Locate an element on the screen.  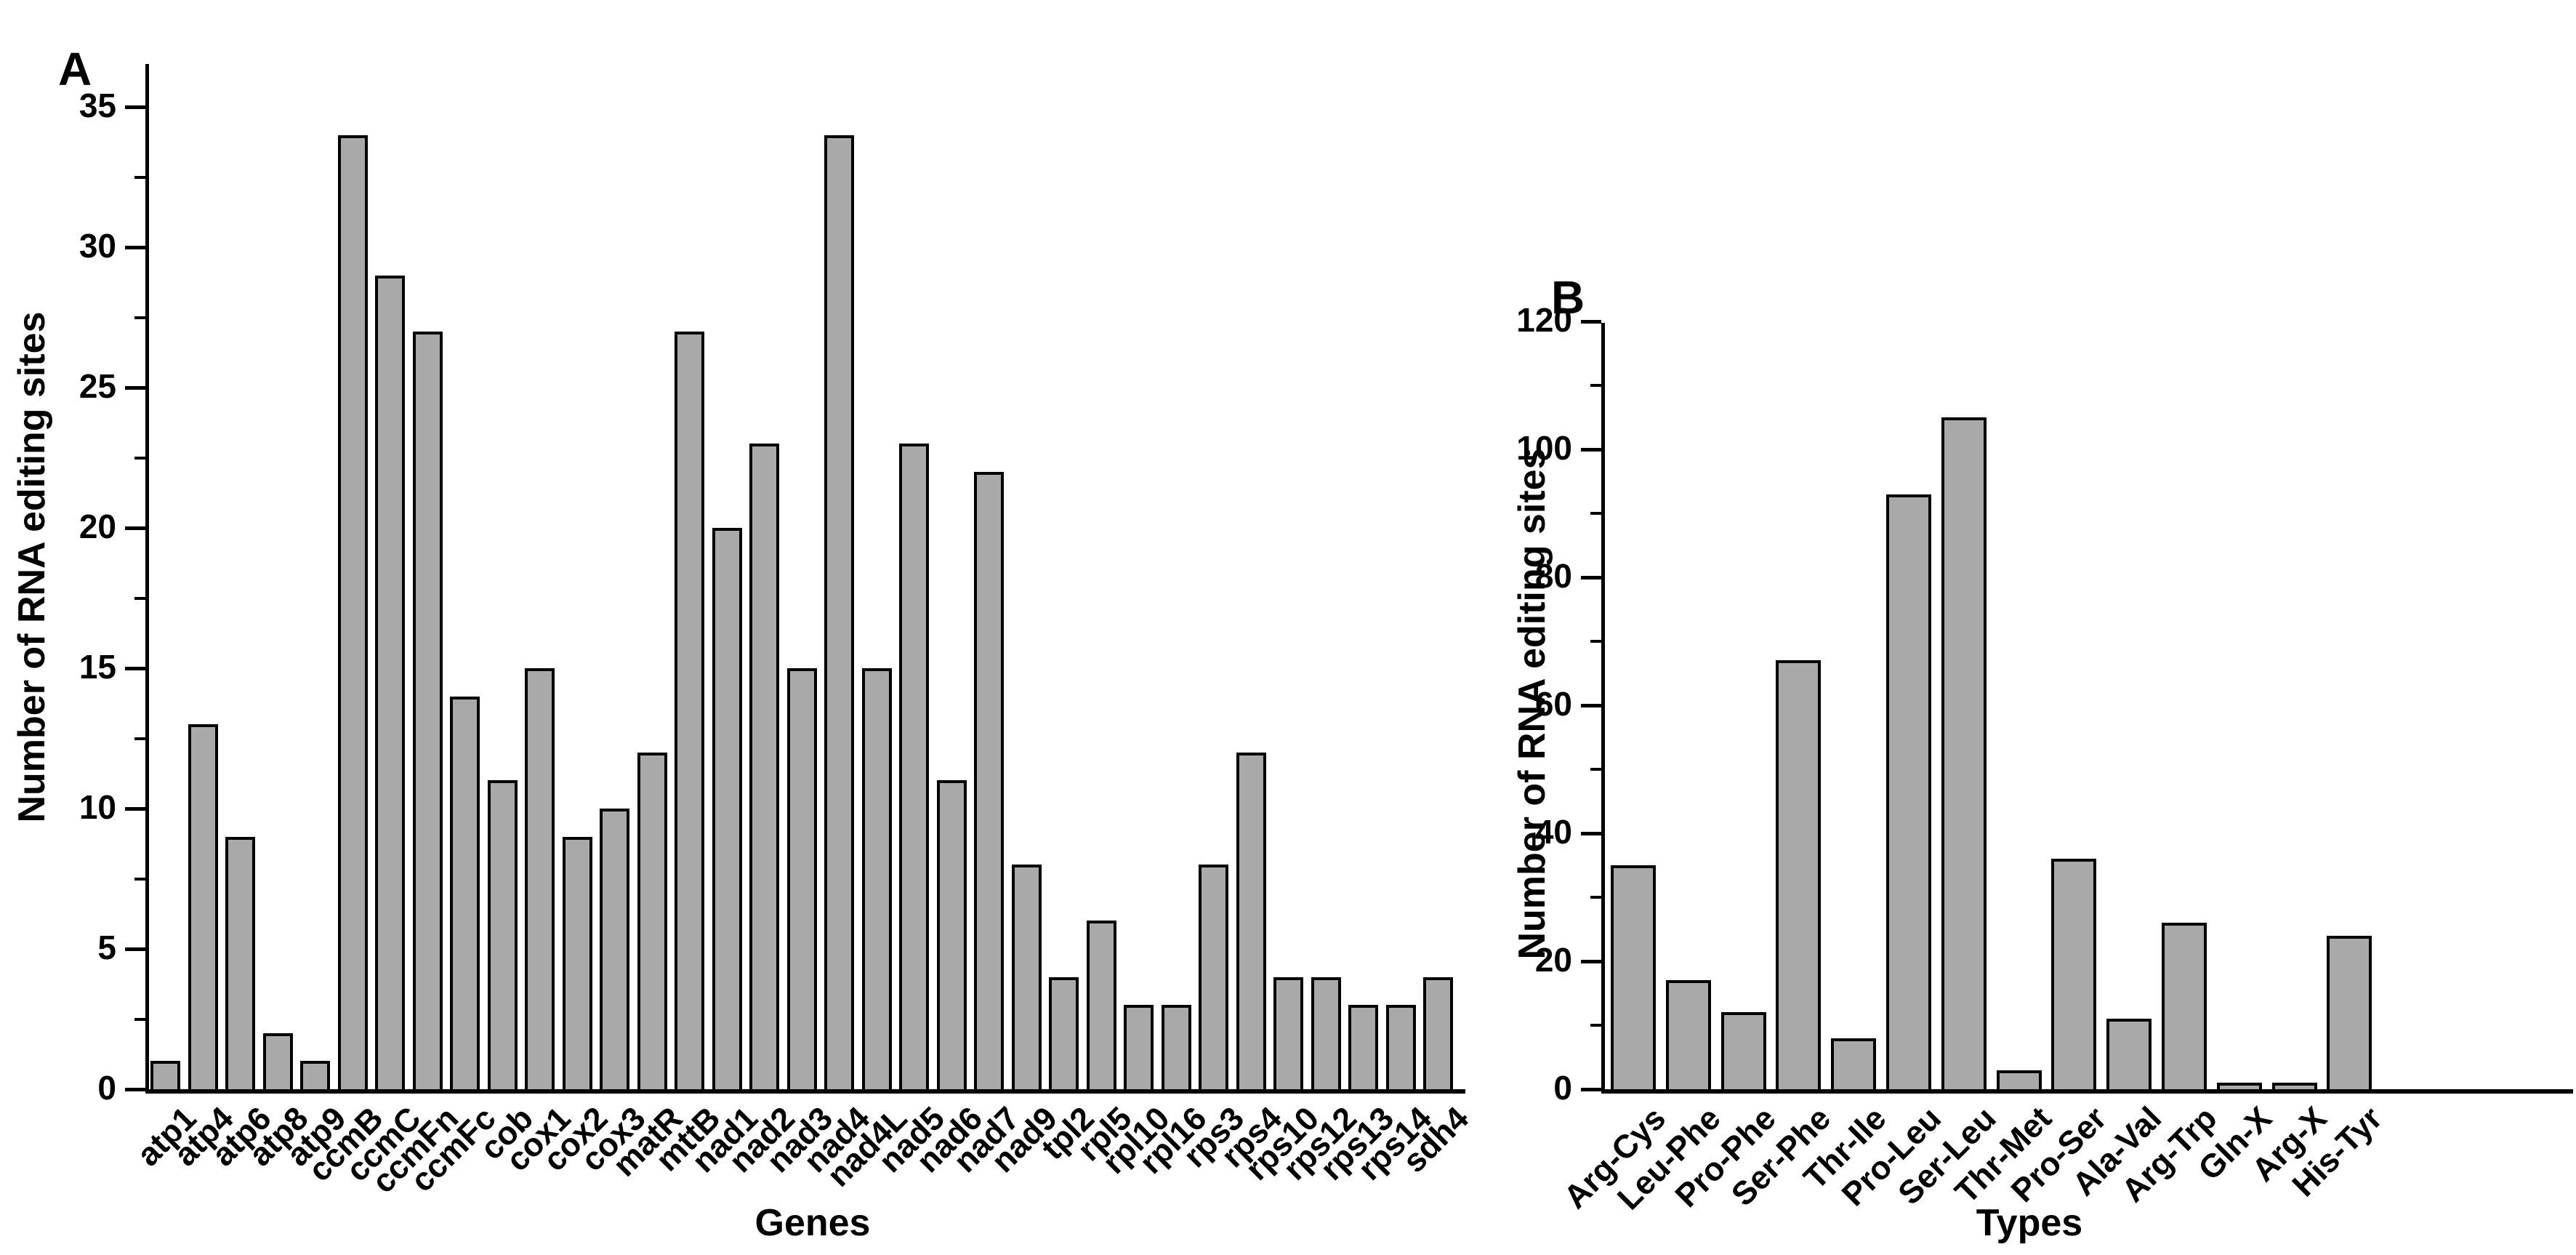
bar-cob is located at coordinates (502, 936).